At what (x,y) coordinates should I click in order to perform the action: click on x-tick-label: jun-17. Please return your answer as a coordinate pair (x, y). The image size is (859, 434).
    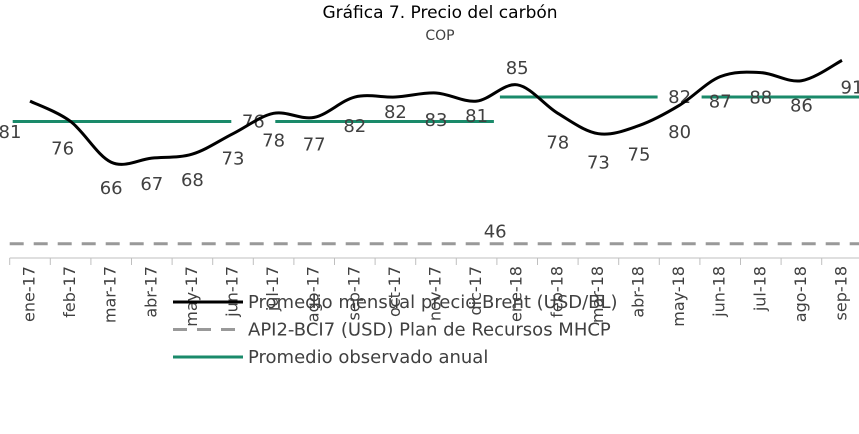
    Looking at the image, I should click on (232, 292).